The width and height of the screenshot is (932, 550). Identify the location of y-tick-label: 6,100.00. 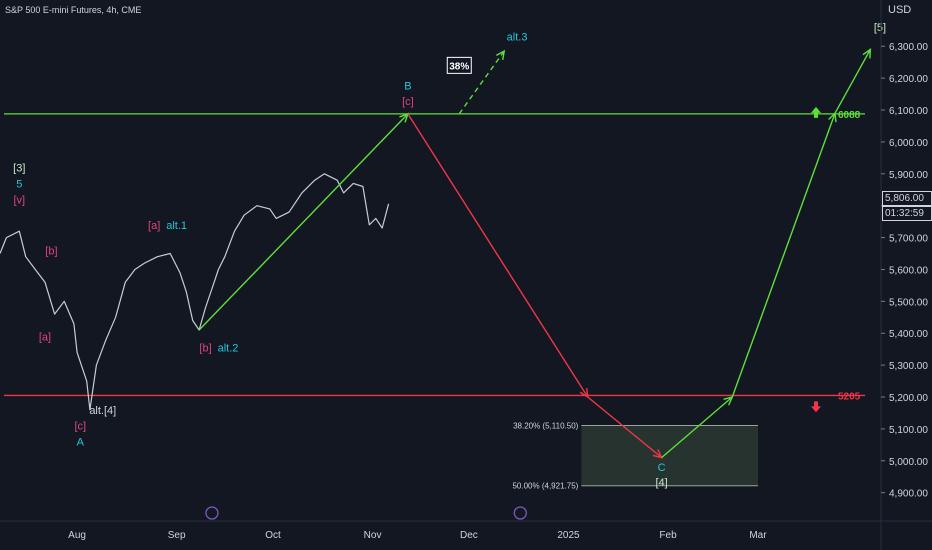
(908, 111).